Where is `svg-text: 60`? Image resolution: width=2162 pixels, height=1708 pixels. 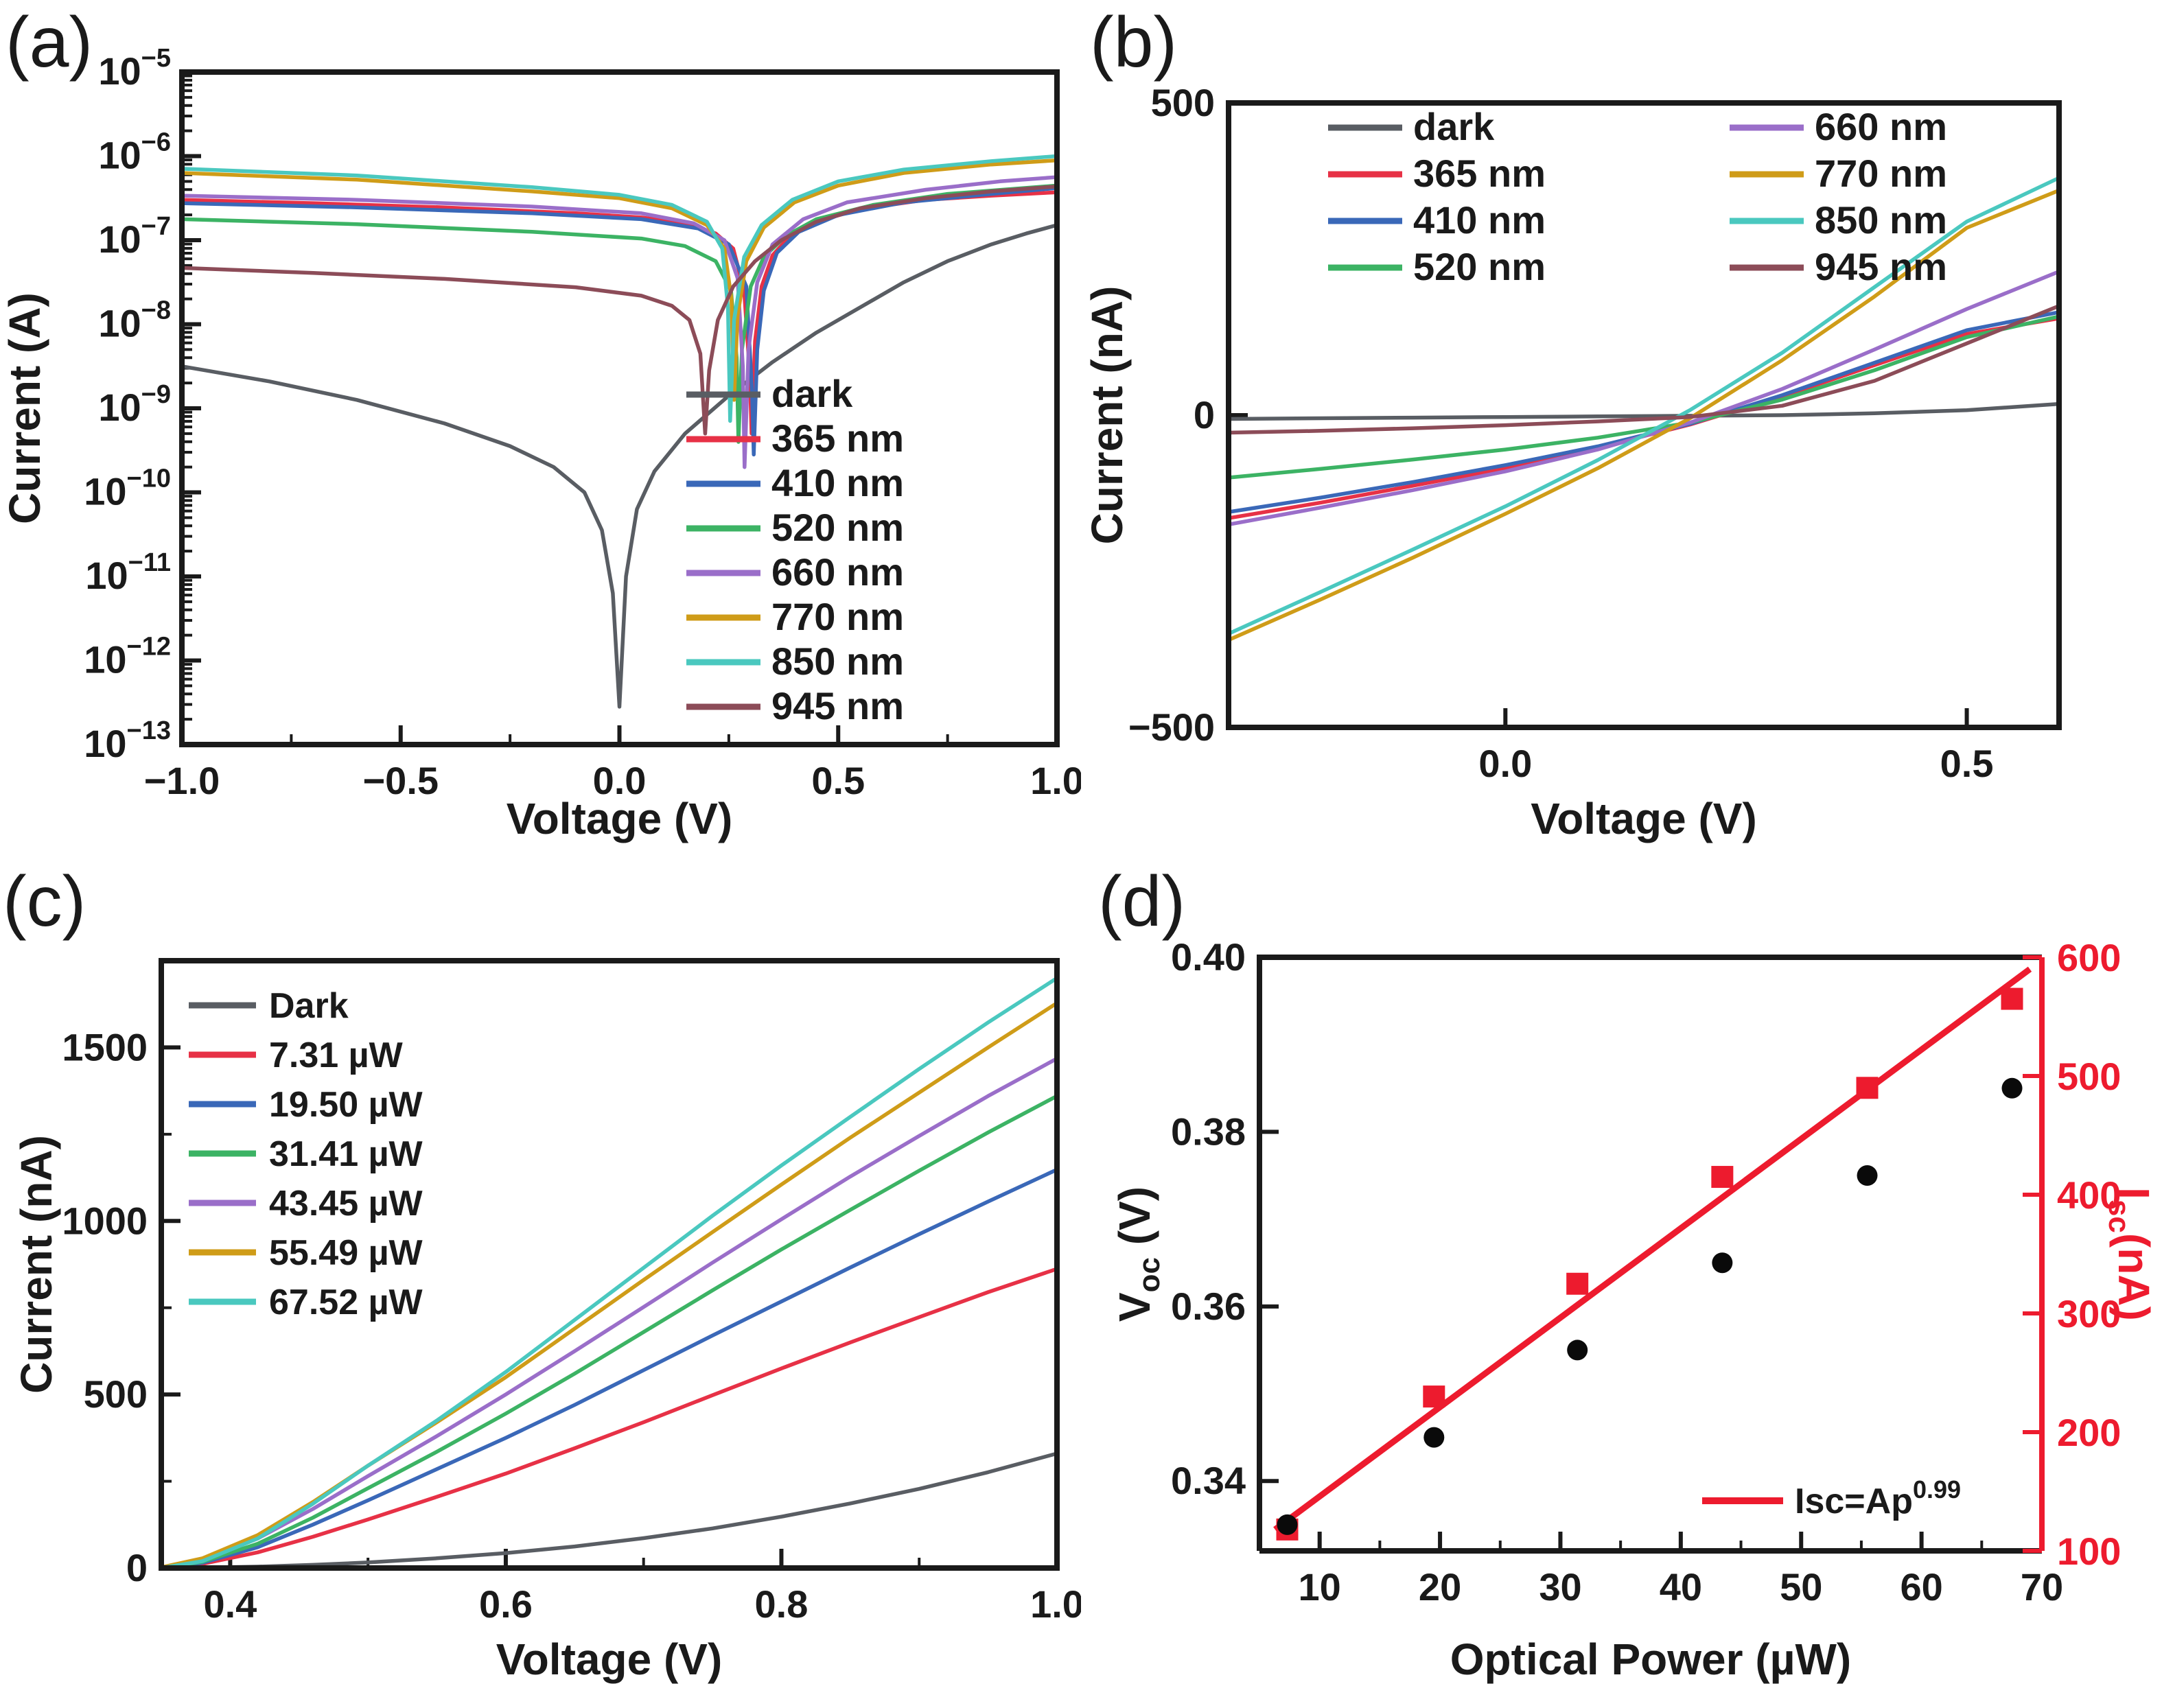 svg-text: 60 is located at coordinates (1921, 1586).